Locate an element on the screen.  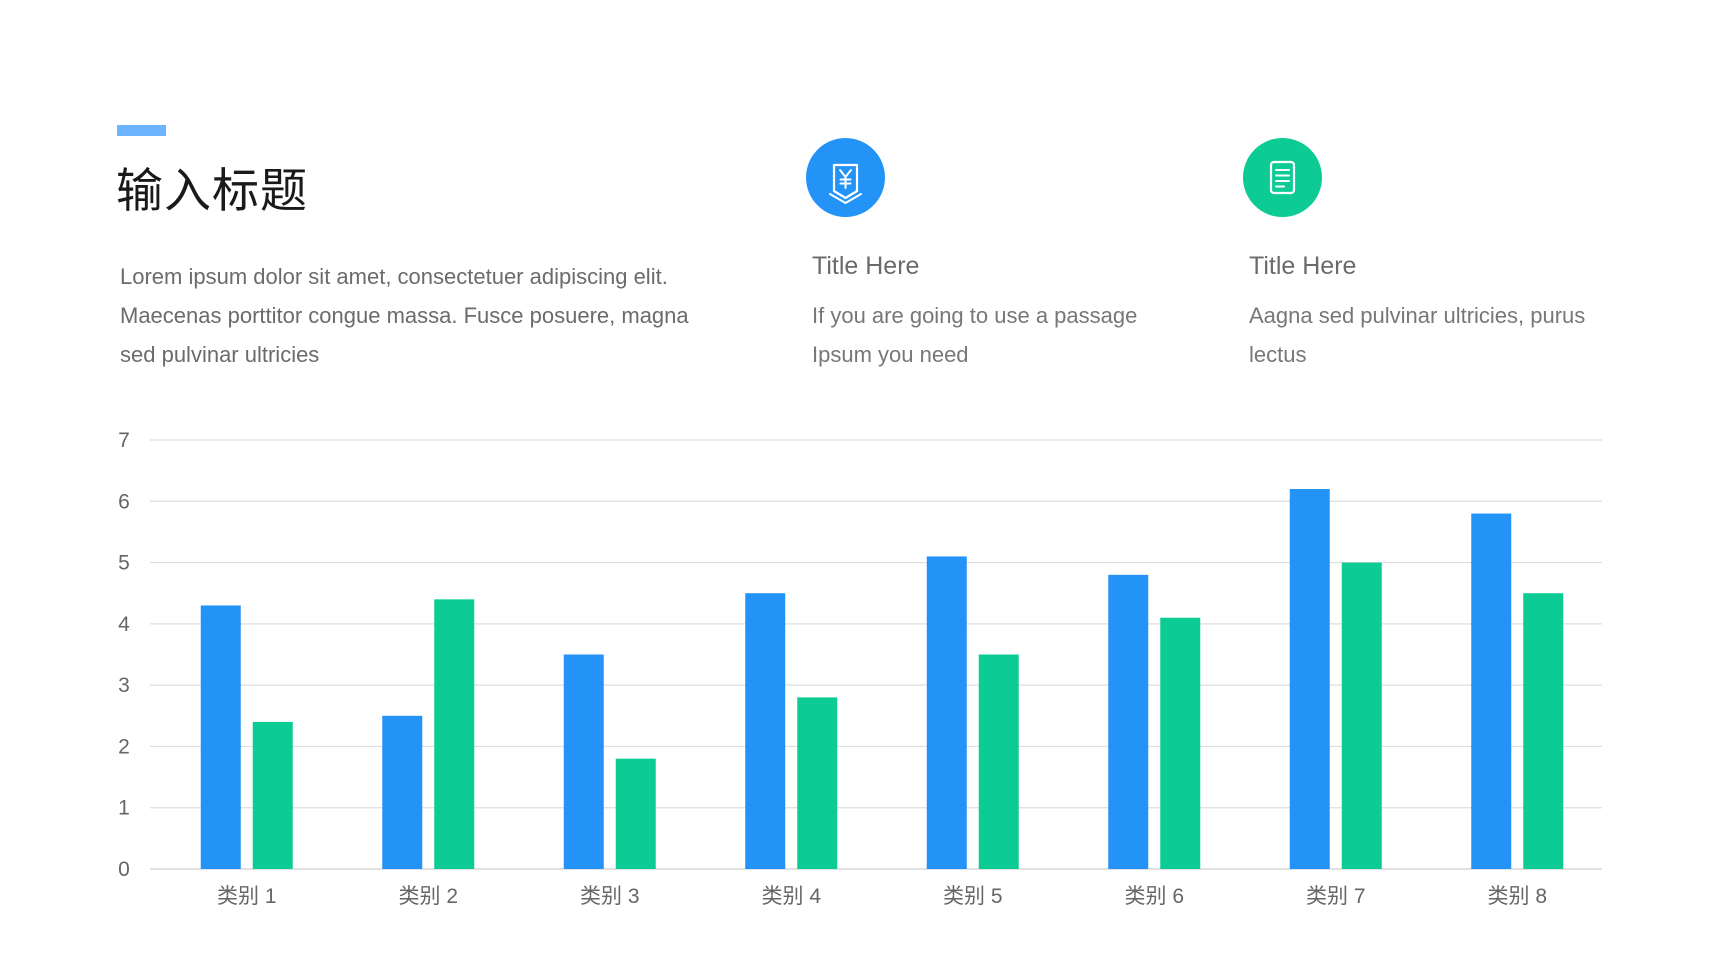
y-tick-label: 3 is located at coordinates (124, 685).